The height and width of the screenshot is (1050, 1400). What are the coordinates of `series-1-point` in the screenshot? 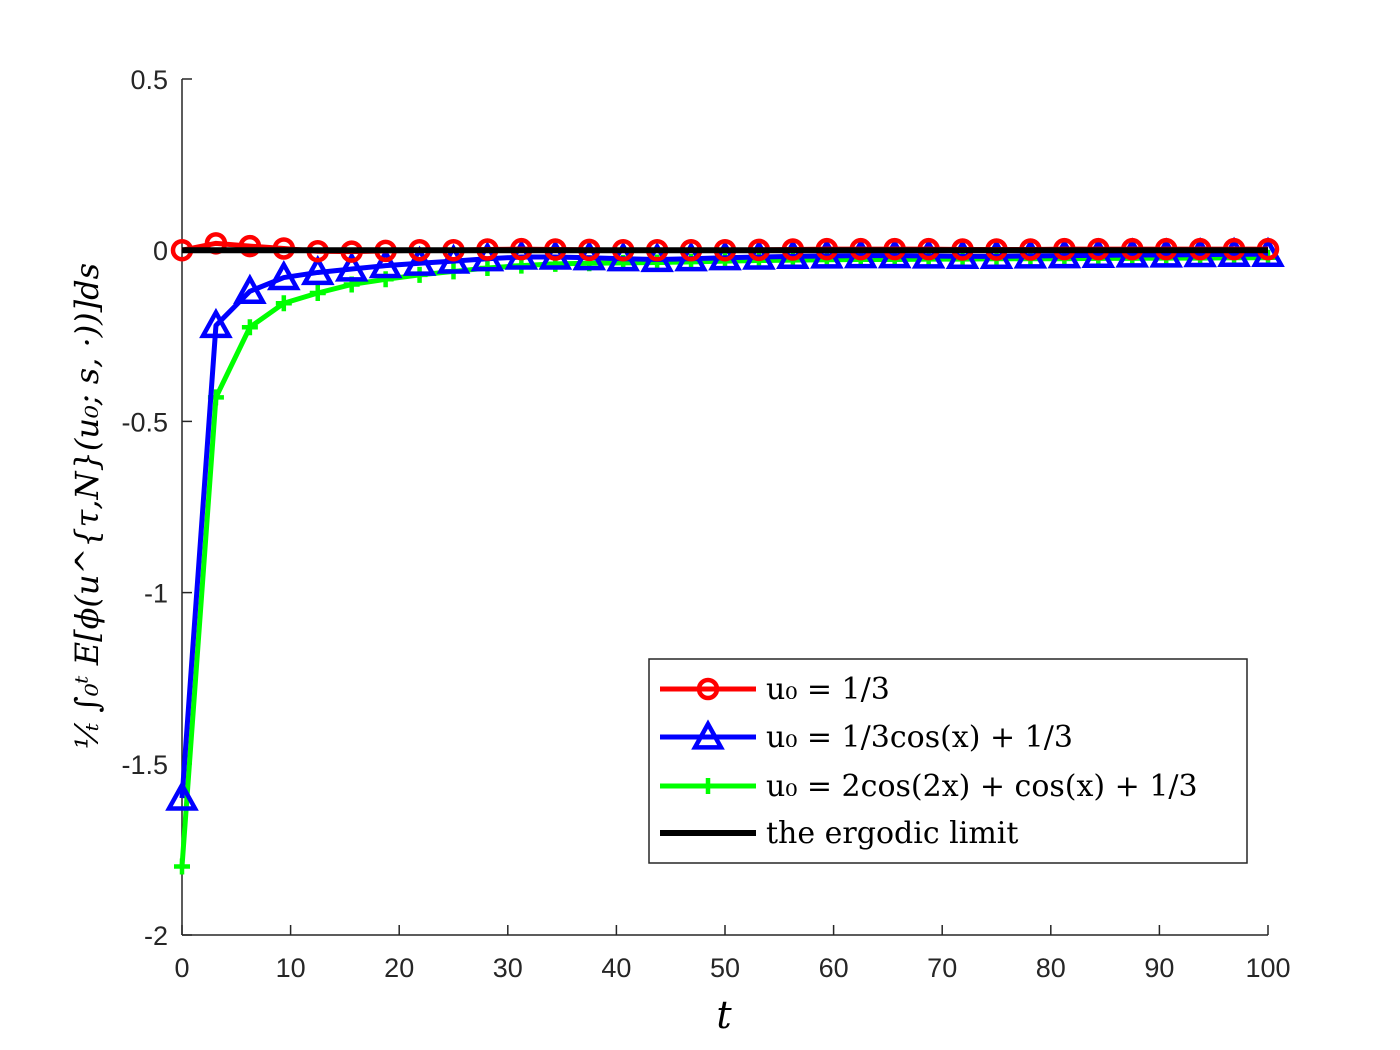 It's located at (250, 246).